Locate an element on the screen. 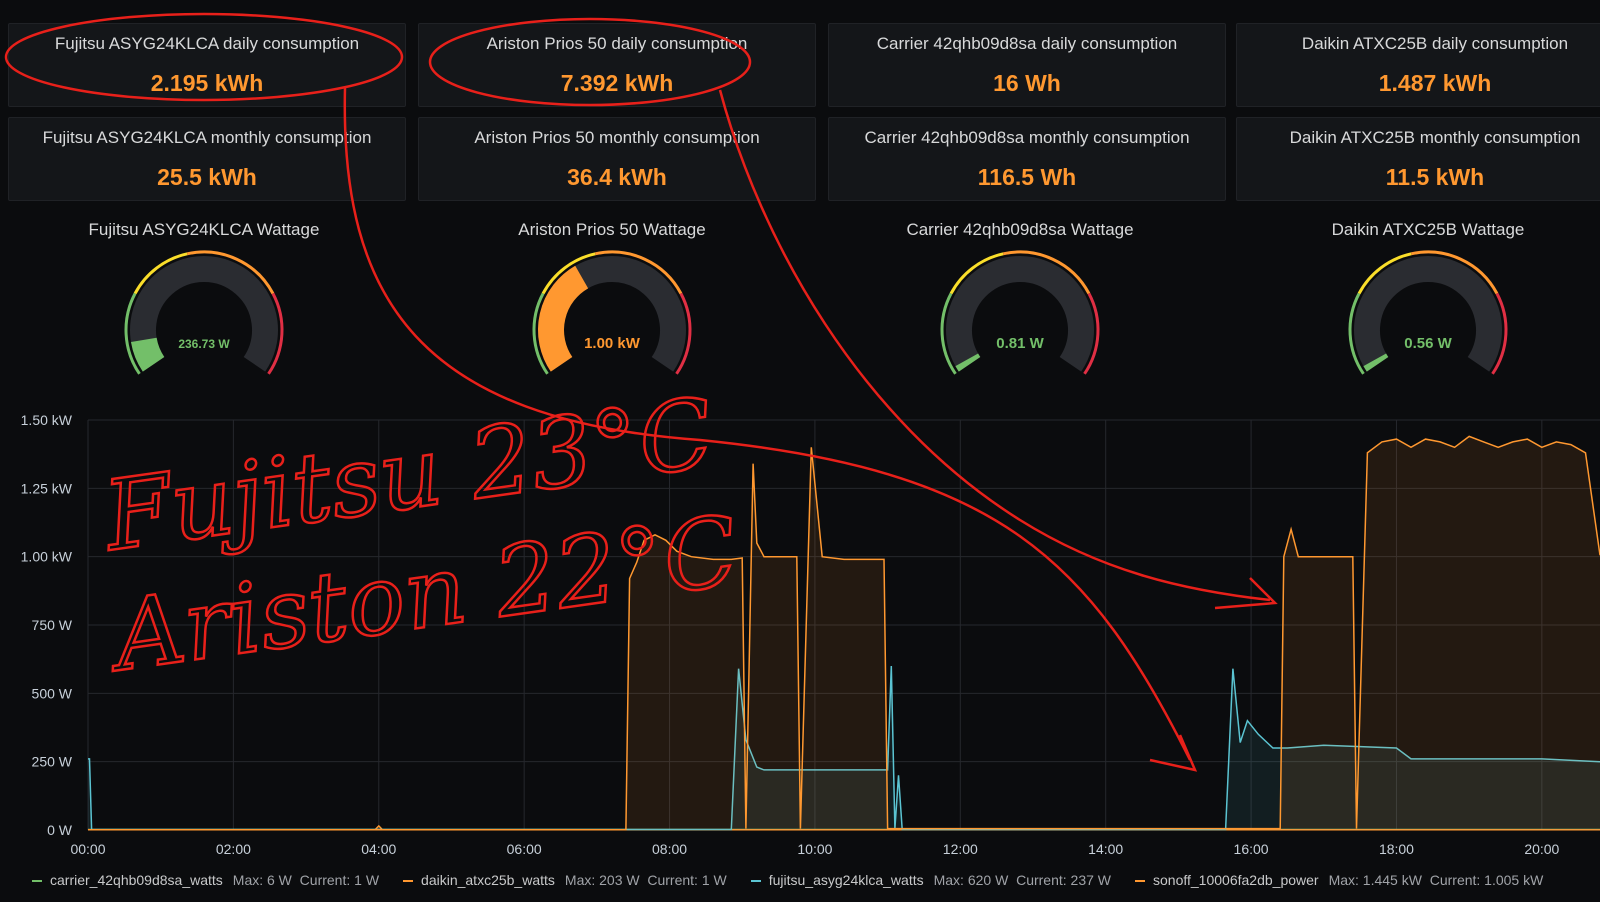 The image size is (1600, 902). x-tick-label: 02:00 is located at coordinates (233, 849).